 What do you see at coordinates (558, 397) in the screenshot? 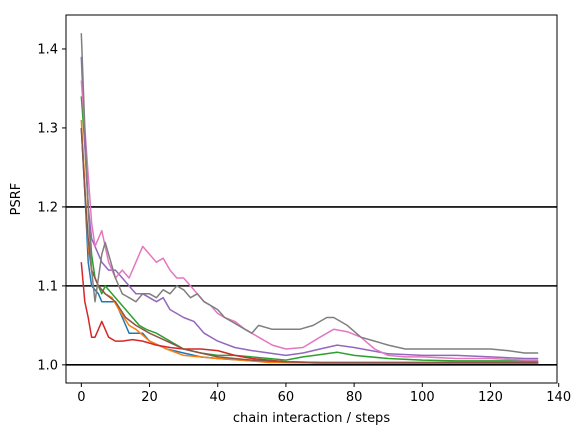
I see `x-tick-label: 140` at bounding box center [558, 397].